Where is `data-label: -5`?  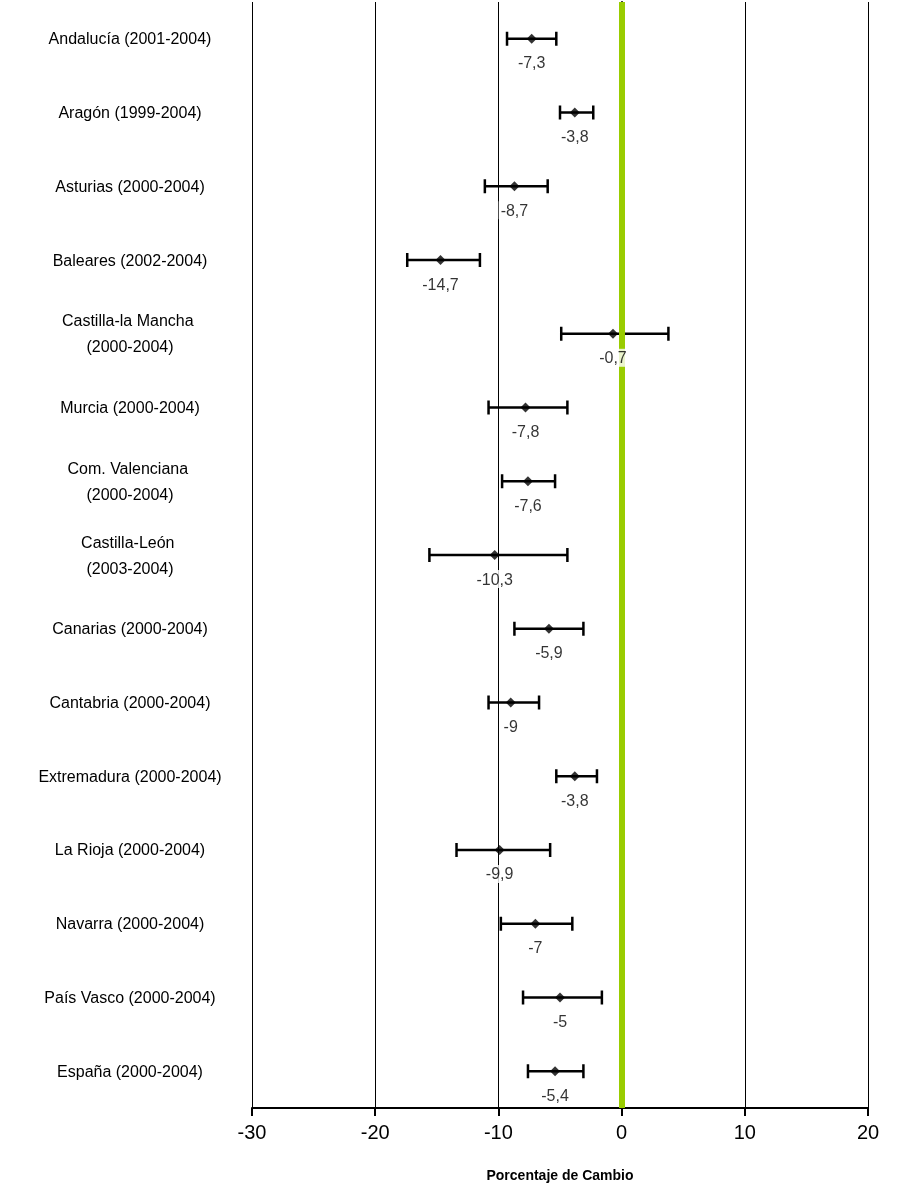
data-label: -5 is located at coordinates (560, 1021).